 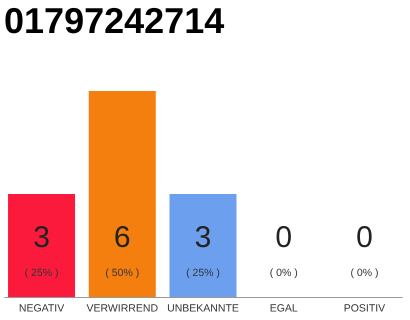 I want to click on x-tick-label: UNBEKANNTE, so click(x=203, y=308).